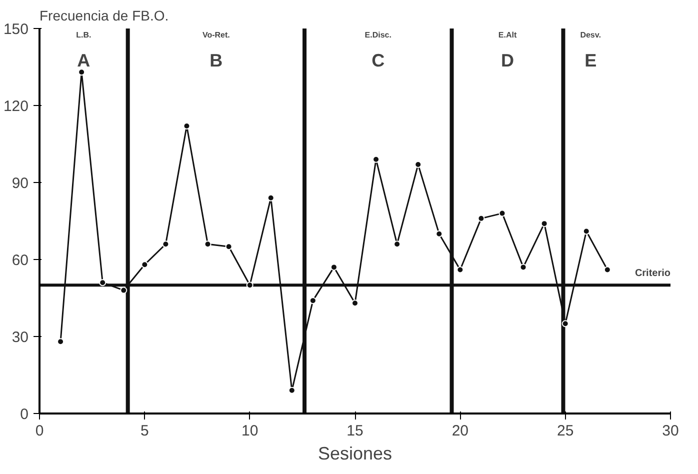  Describe the element at coordinates (39, 431) in the screenshot. I see `x-tick-label: 0` at that location.